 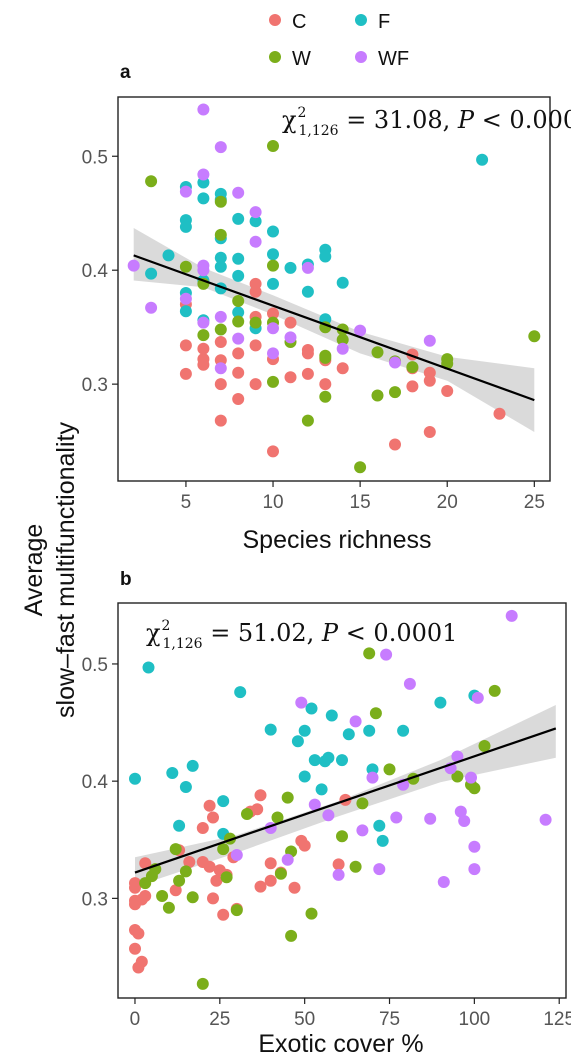 What do you see at coordinates (466, 120) in the screenshot?
I see `panel-a-stat-p: P` at bounding box center [466, 120].